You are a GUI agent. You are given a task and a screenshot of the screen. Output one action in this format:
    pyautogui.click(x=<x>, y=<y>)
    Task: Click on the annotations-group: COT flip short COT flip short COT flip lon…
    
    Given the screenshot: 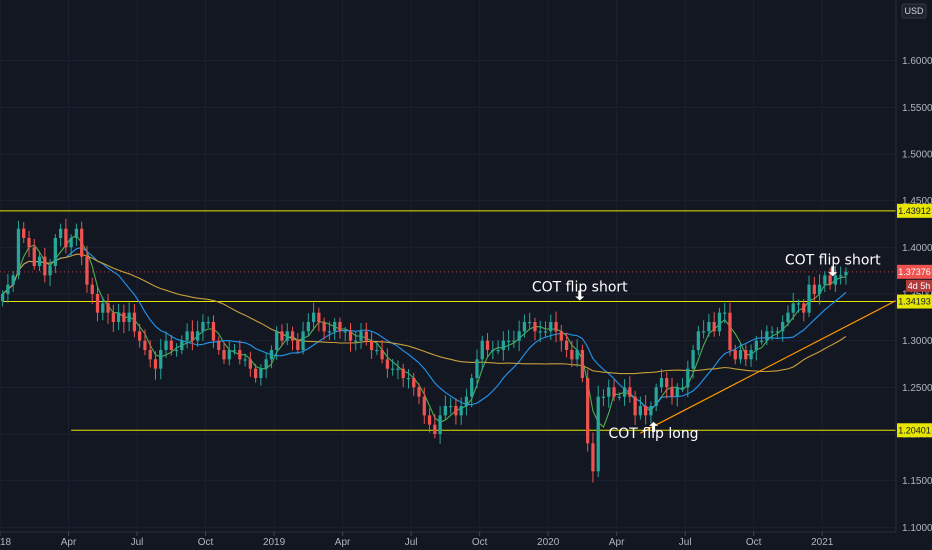 What is the action you would take?
    pyautogui.click(x=706, y=348)
    